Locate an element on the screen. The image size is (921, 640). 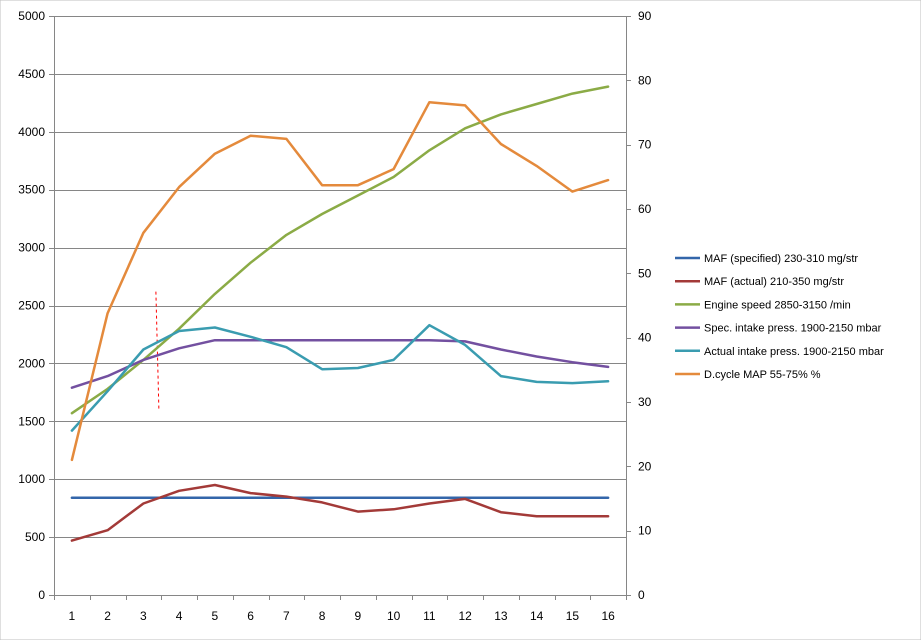
annotations is located at coordinates (157, 350).